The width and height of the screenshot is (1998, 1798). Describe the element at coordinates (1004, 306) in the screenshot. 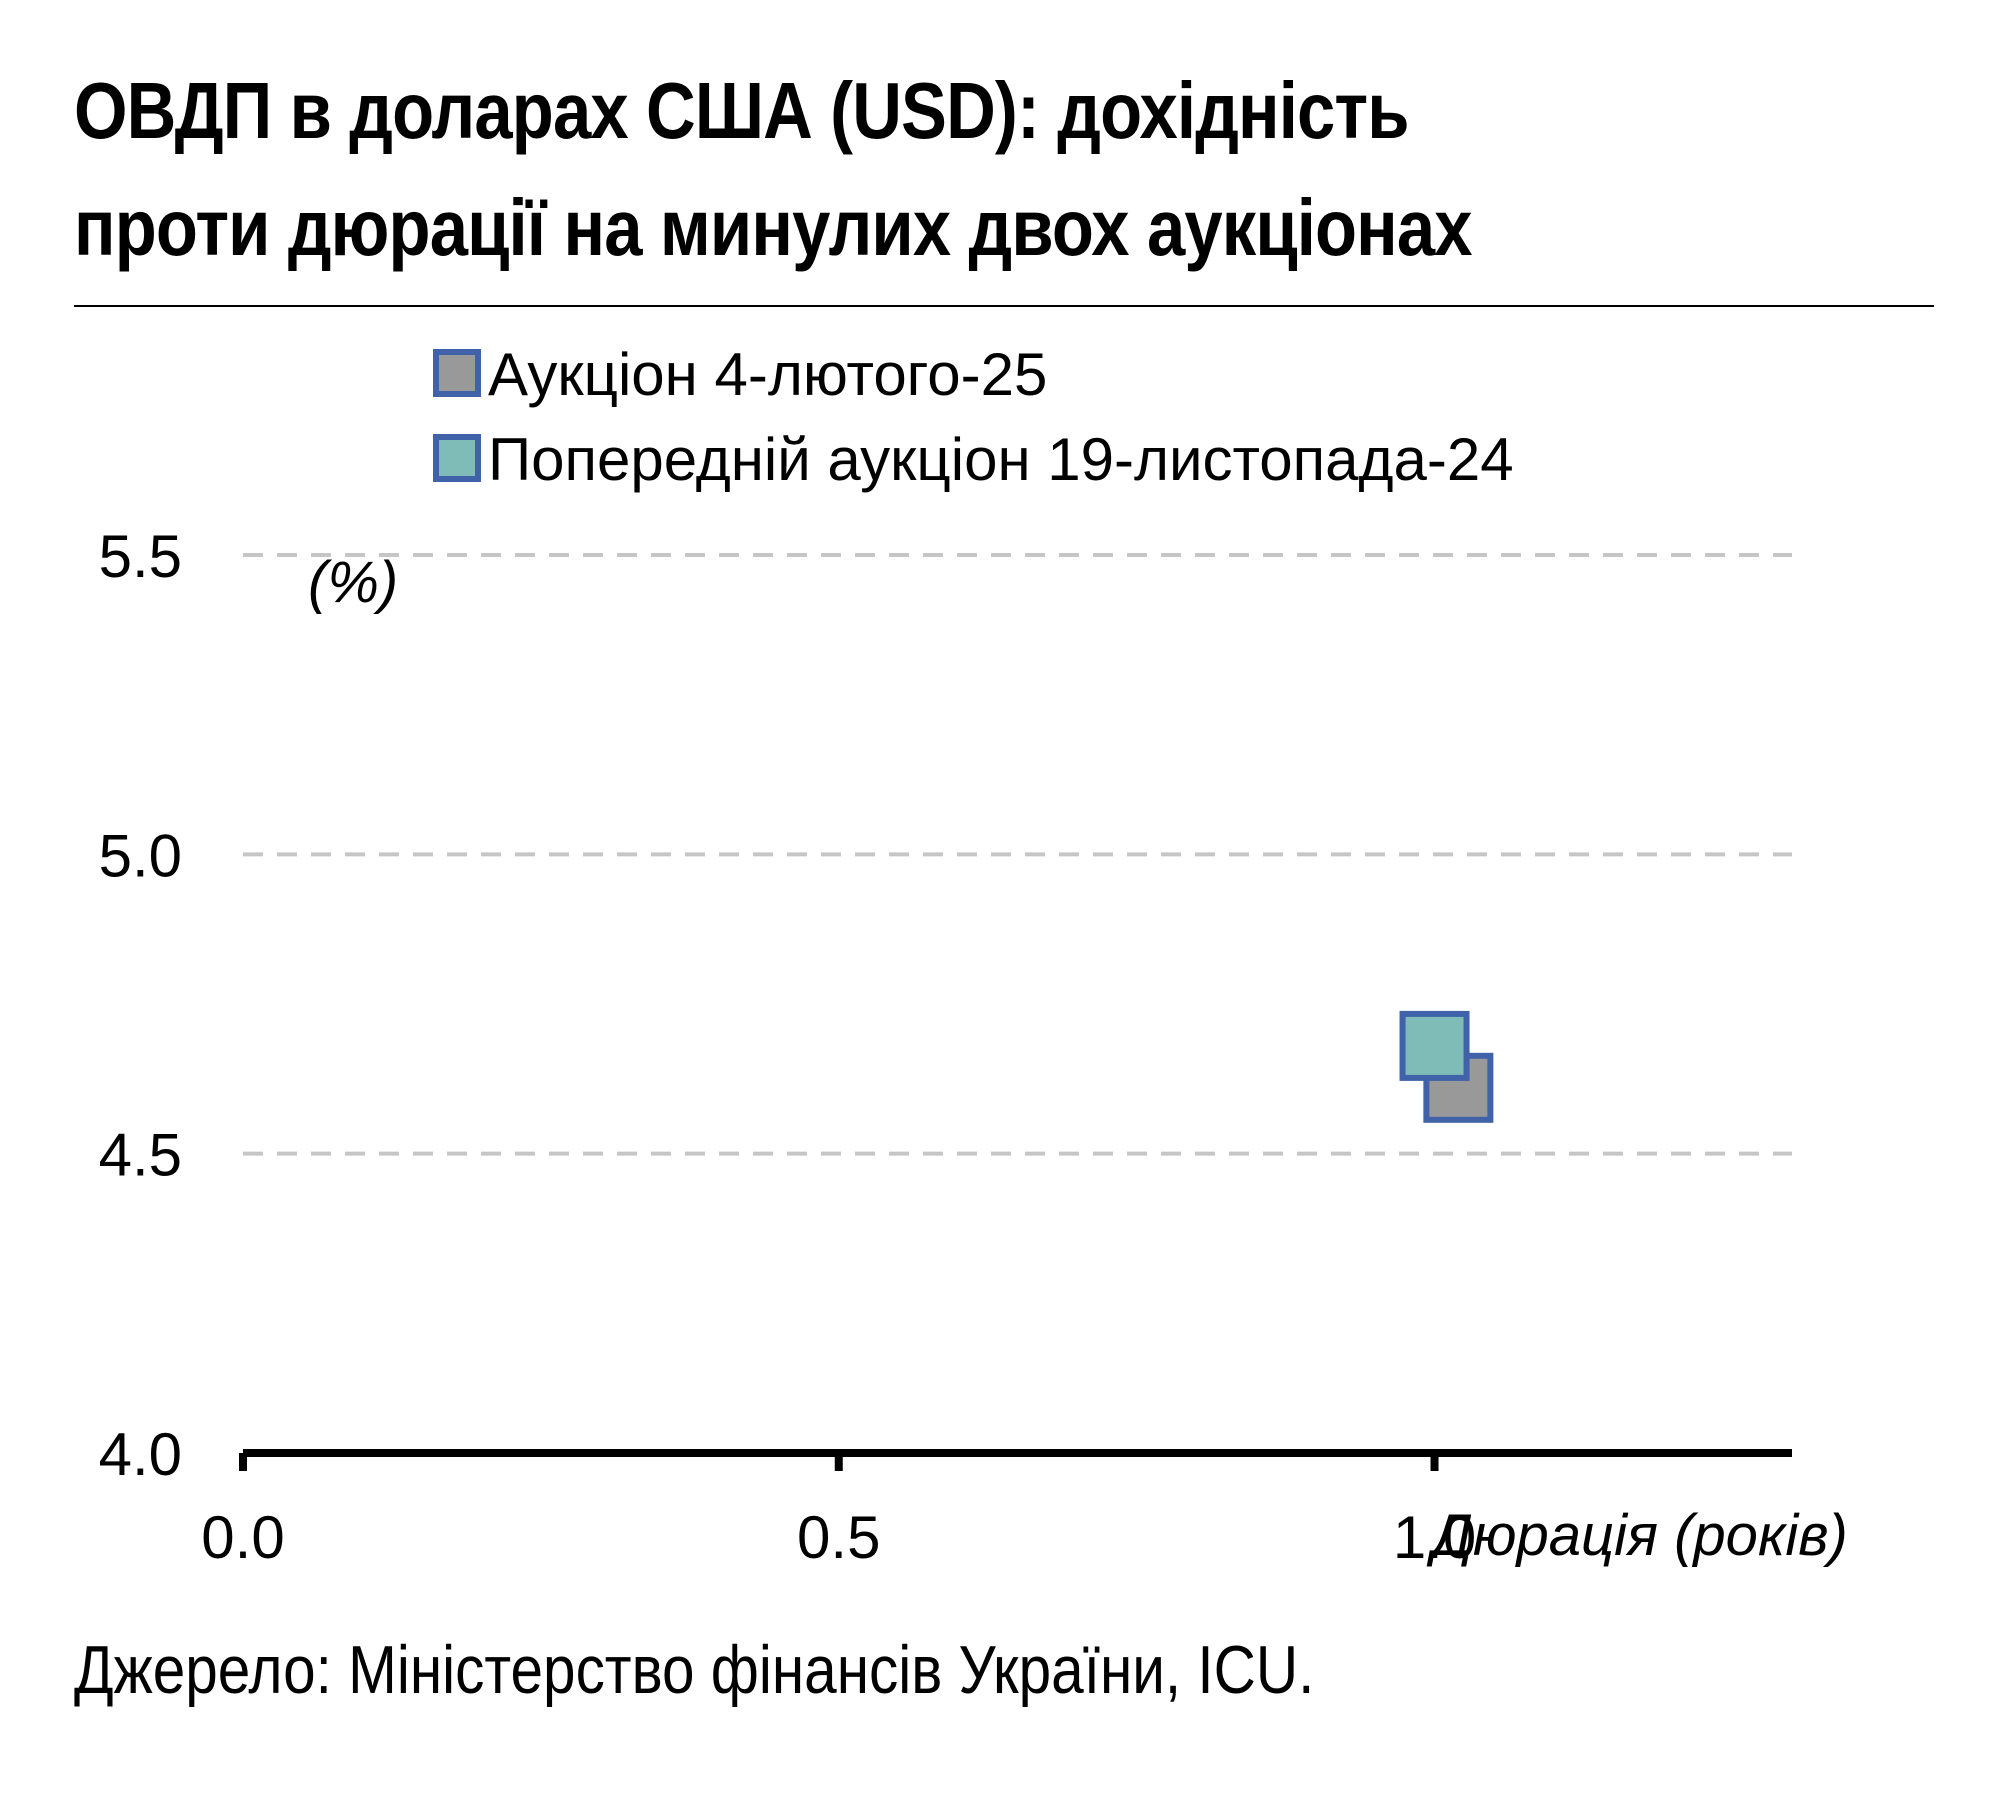

I see `title-divider` at that location.